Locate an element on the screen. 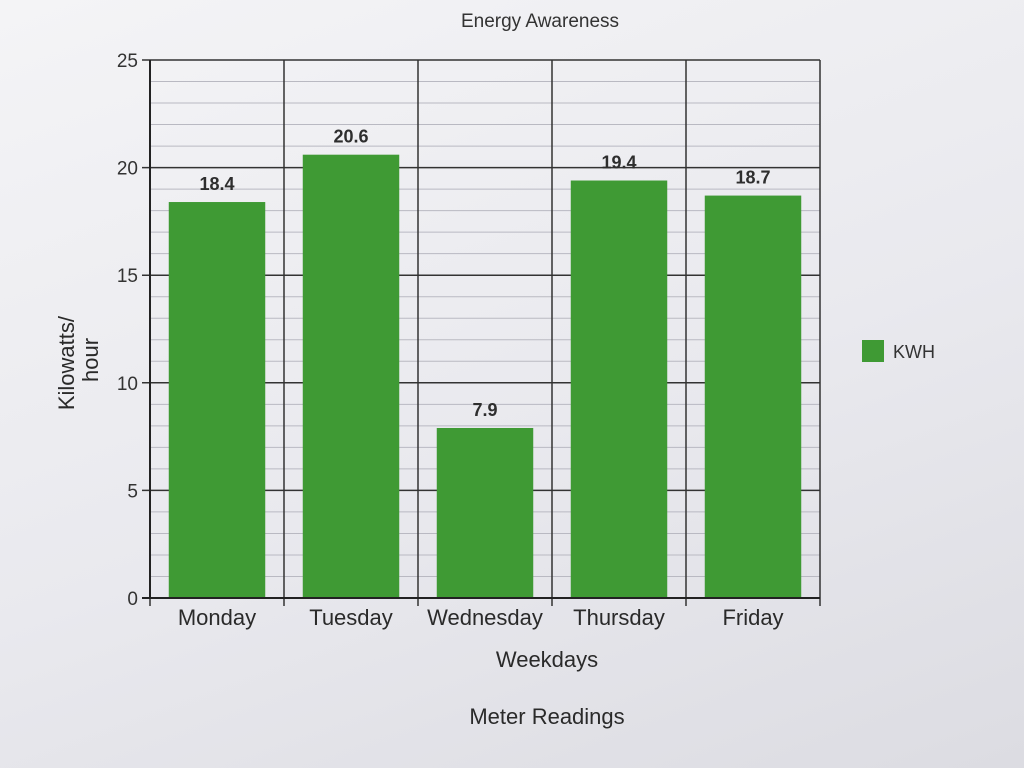 The image size is (1024, 768). y-tick-labels: 0 5 10 15 20 25 is located at coordinates (127, 330).